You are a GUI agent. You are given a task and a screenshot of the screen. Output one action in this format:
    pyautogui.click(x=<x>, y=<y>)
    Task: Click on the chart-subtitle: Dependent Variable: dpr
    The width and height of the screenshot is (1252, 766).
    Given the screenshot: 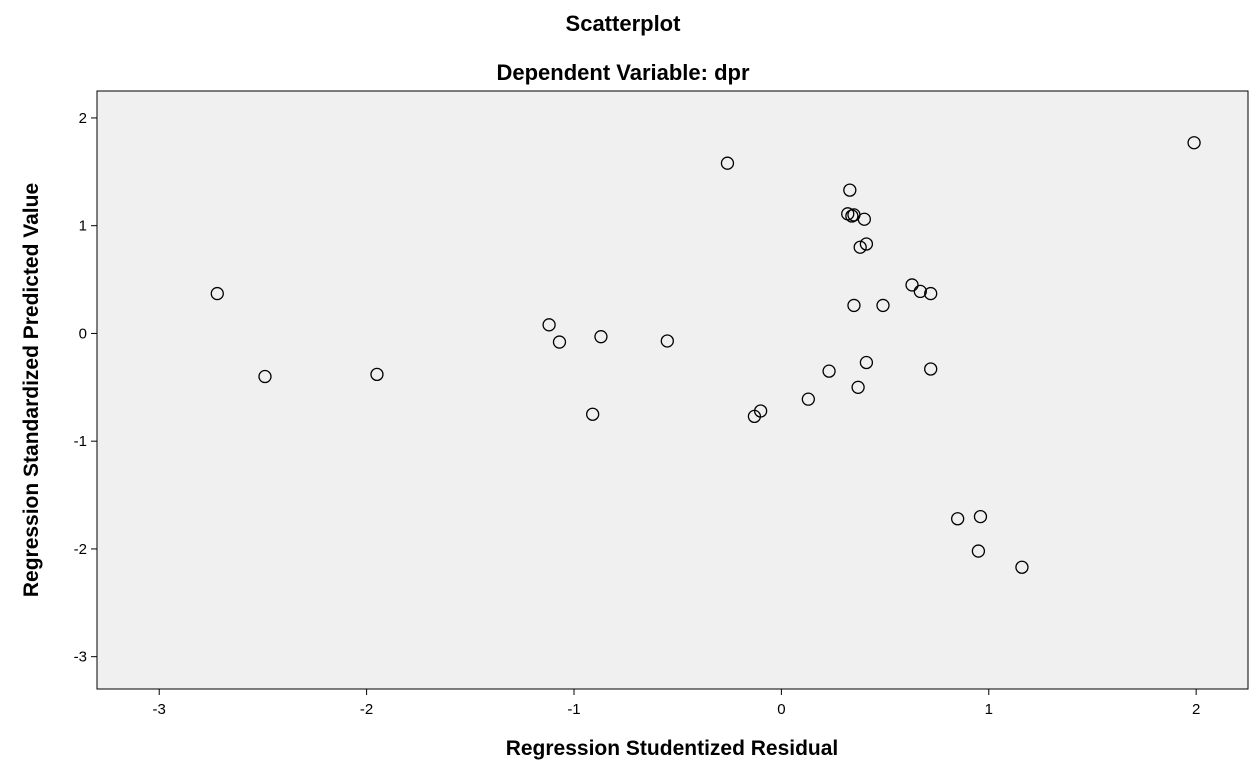 What is the action you would take?
    pyautogui.click(x=622, y=72)
    